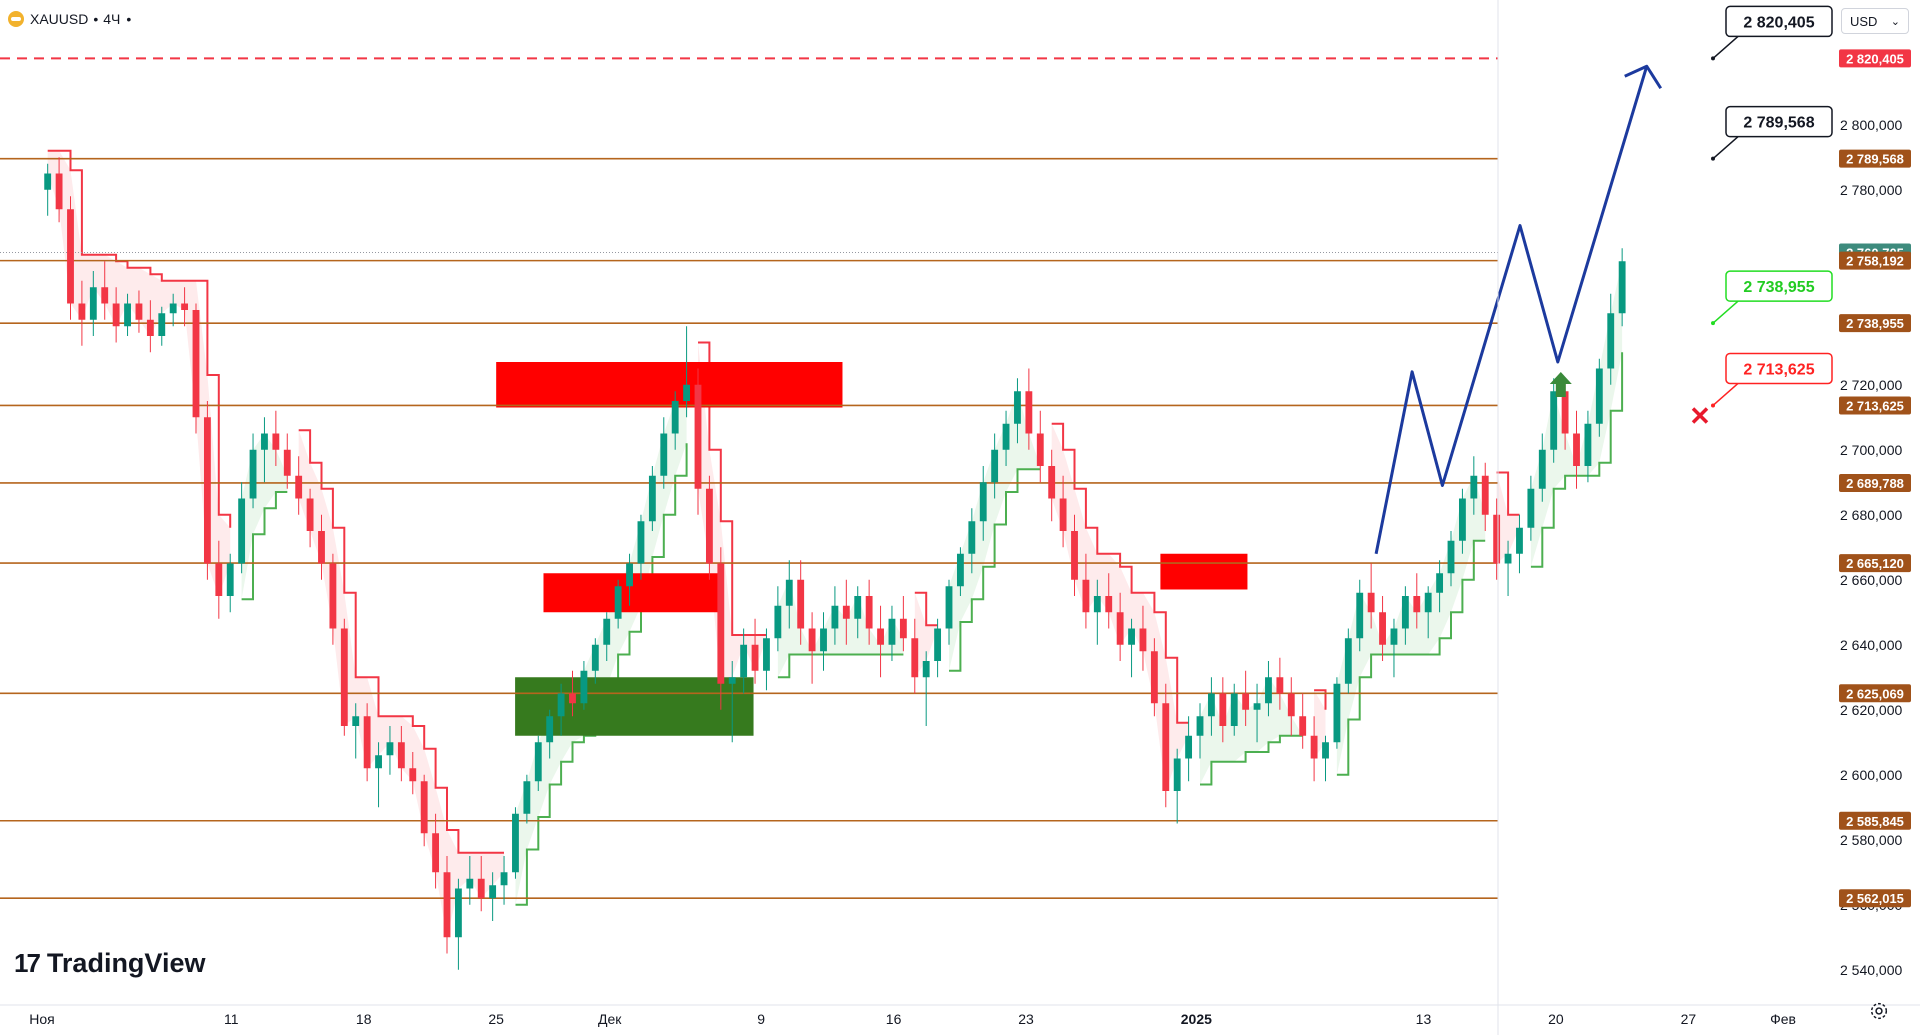 The width and height of the screenshot is (1920, 1035). I want to click on y-tick-label: 2 660,000, so click(1871, 580).